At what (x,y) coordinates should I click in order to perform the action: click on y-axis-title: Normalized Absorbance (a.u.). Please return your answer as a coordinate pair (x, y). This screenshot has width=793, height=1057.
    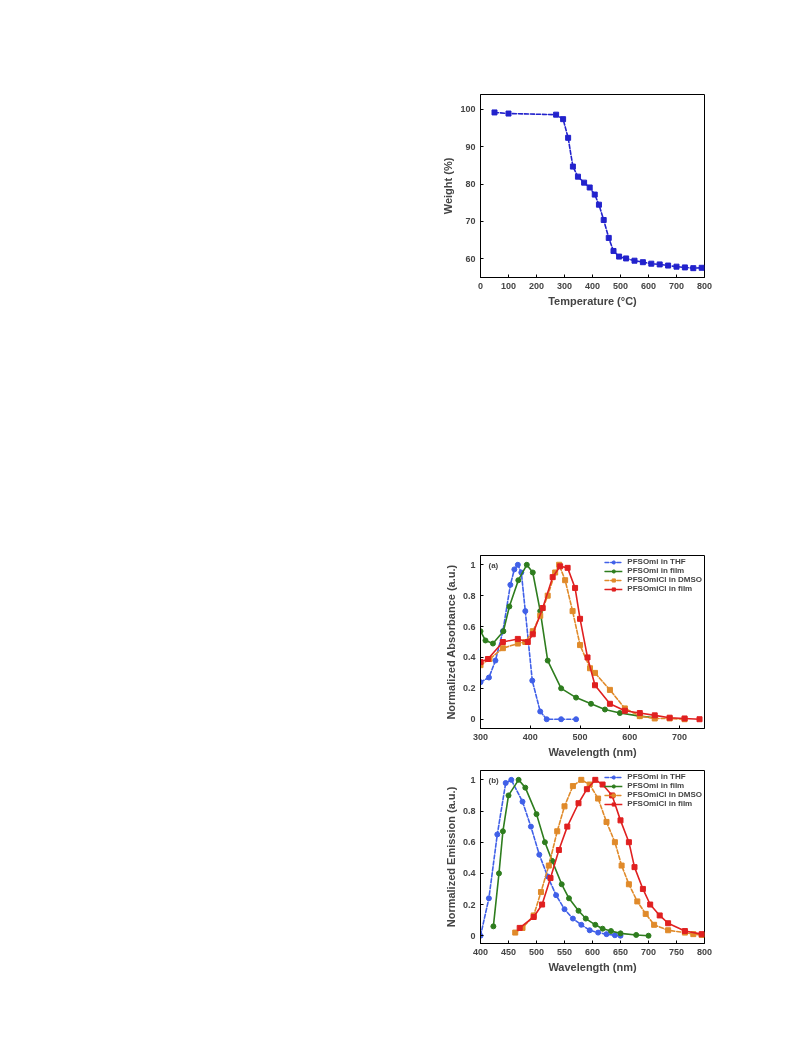
    Looking at the image, I should click on (450, 642).